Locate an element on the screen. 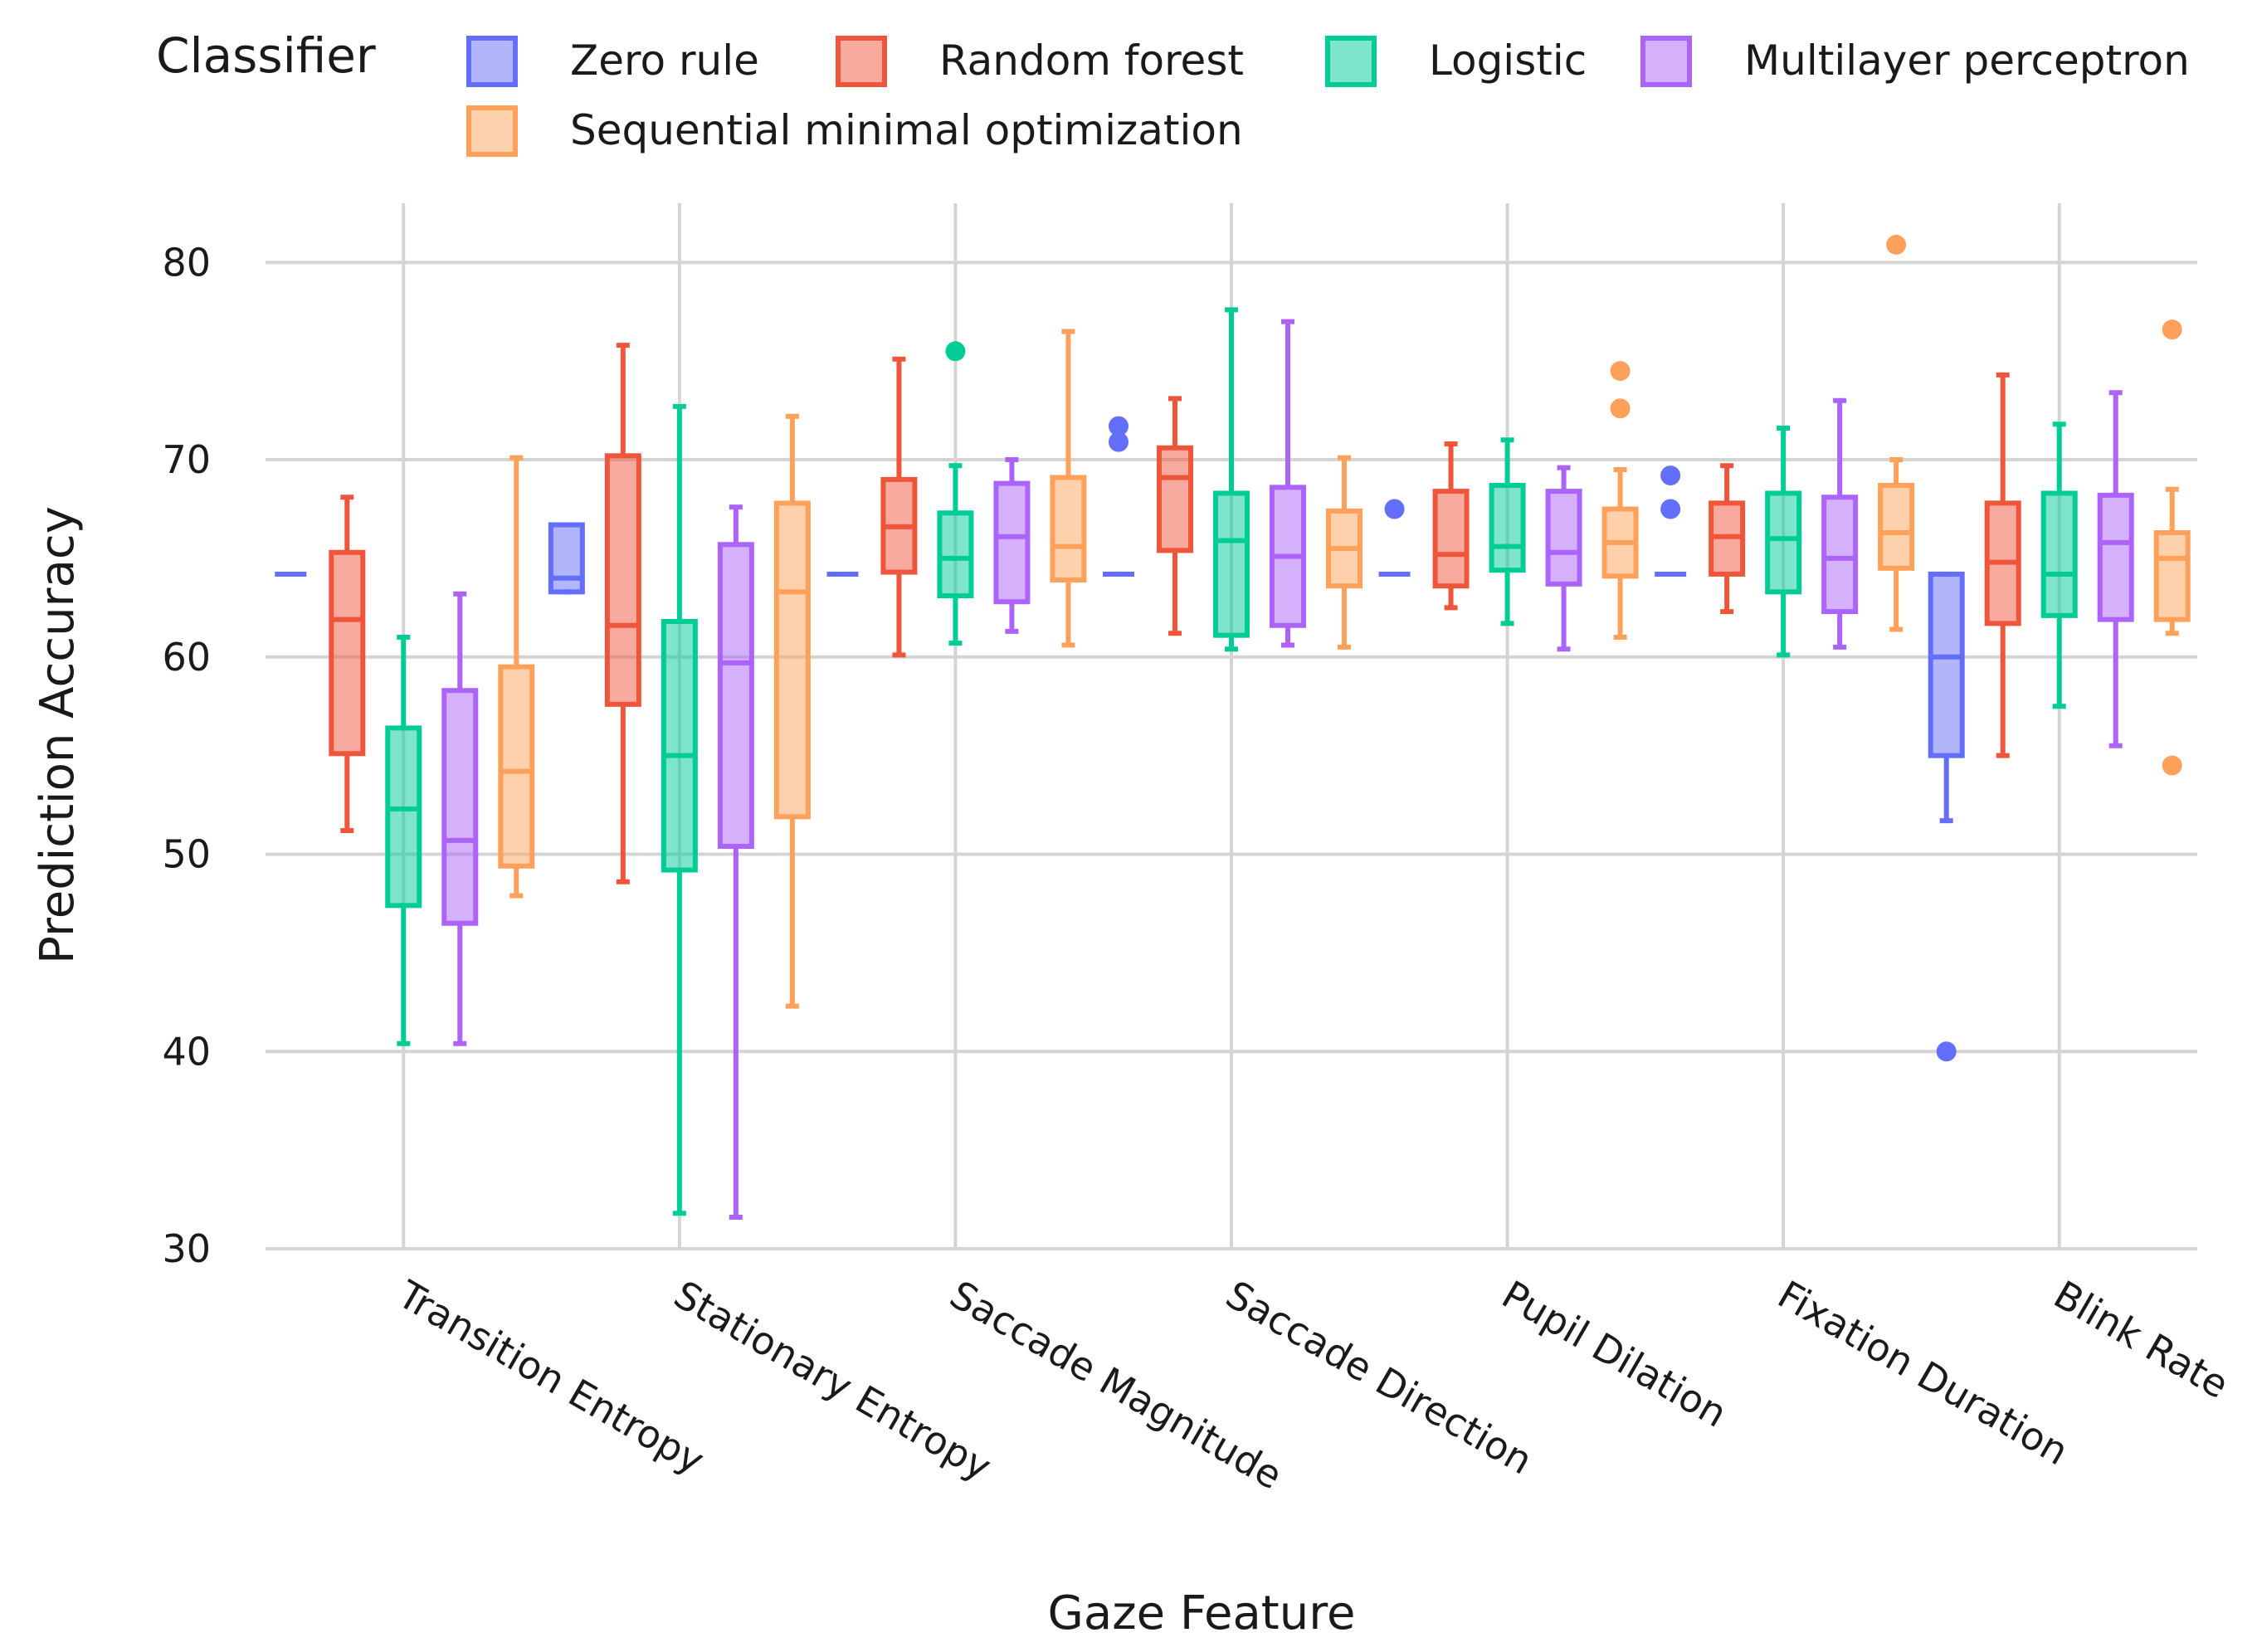  y-axis-ticks: 30 40 50 60 70 80 is located at coordinates (186, 756).